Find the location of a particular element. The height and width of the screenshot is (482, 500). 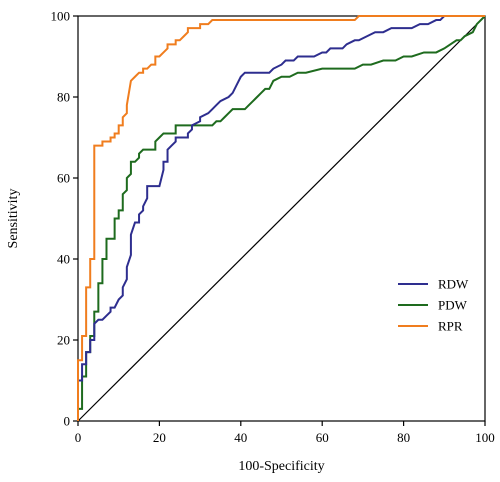

x-tick-label: 40 is located at coordinates (240, 437).